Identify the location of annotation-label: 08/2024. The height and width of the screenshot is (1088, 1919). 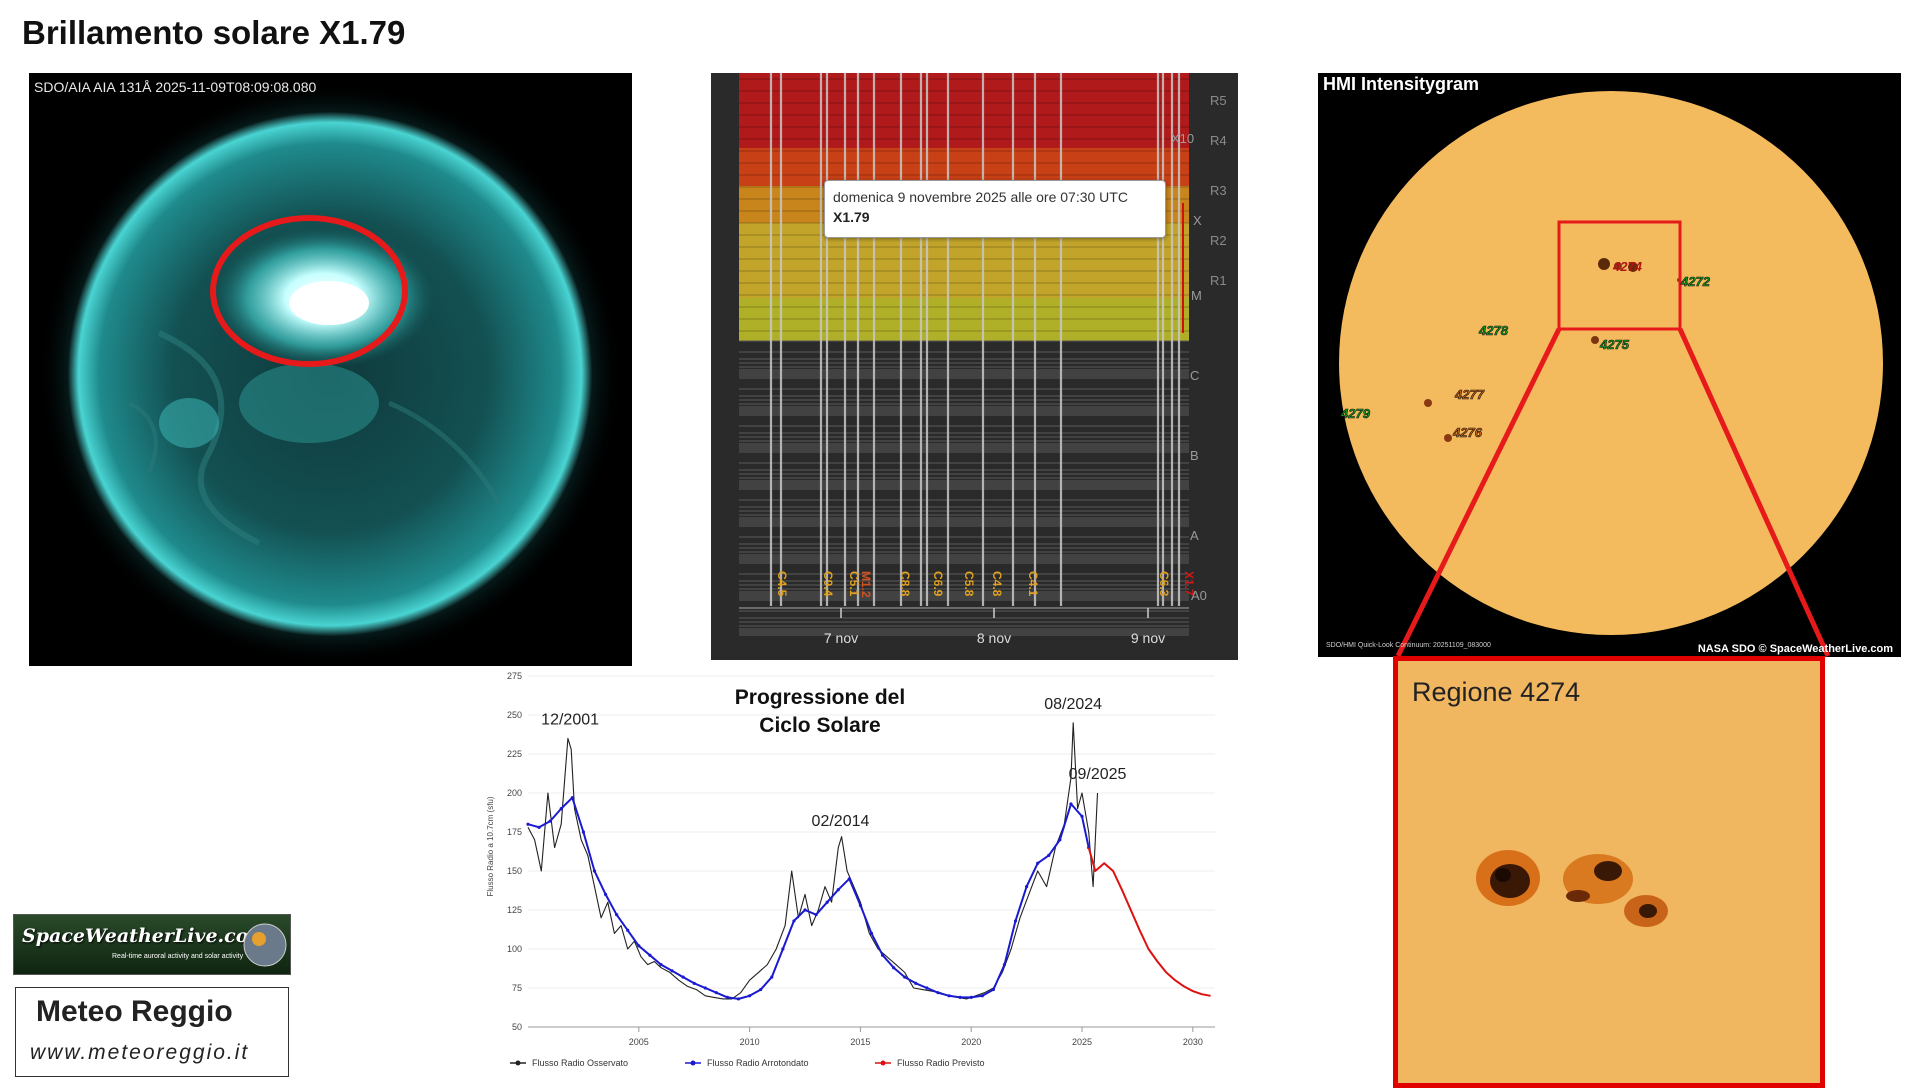
(1073, 704).